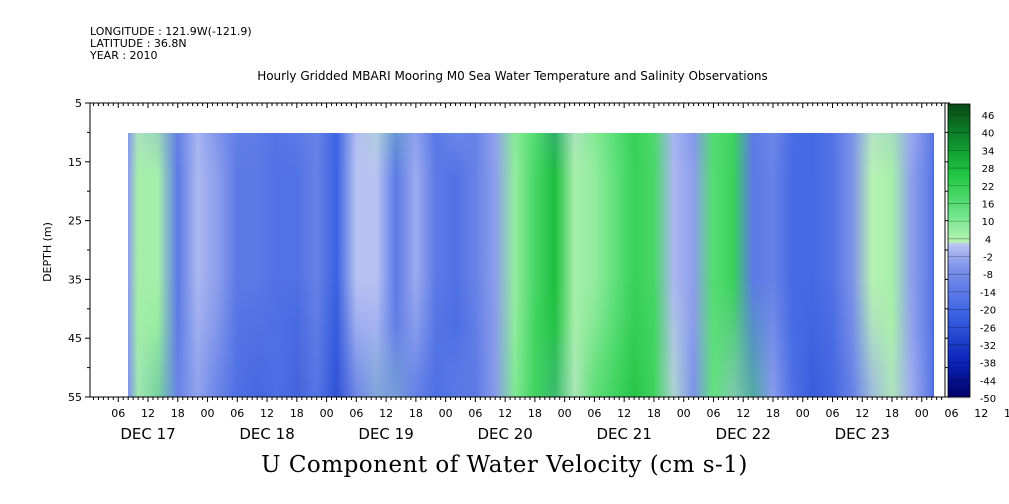  Describe the element at coordinates (385, 434) in the screenshot. I see `x-day-label: DEC 19` at that location.